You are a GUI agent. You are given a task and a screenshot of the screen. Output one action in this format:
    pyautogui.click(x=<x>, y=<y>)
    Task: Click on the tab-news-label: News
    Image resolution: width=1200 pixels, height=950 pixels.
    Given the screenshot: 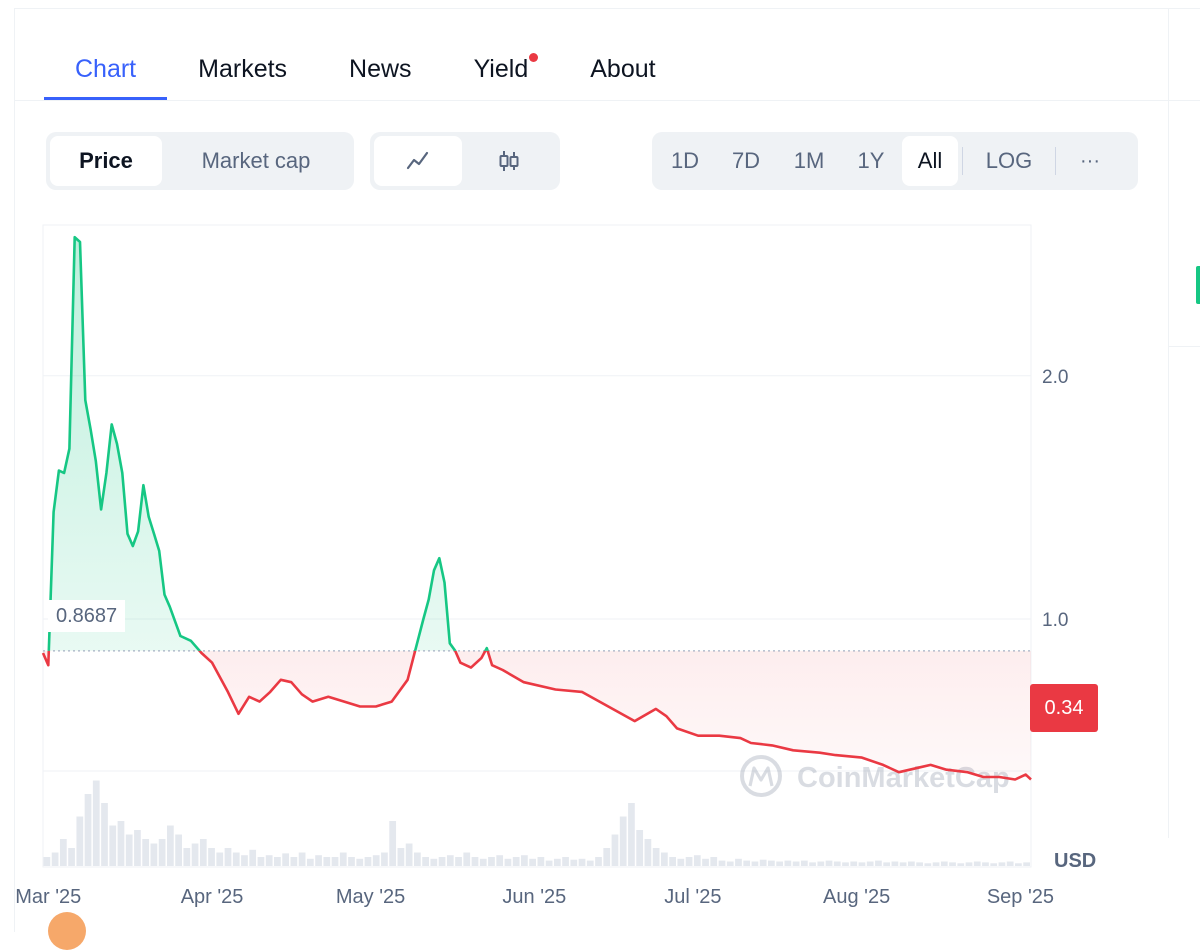 What is the action you would take?
    pyautogui.click(x=380, y=69)
    